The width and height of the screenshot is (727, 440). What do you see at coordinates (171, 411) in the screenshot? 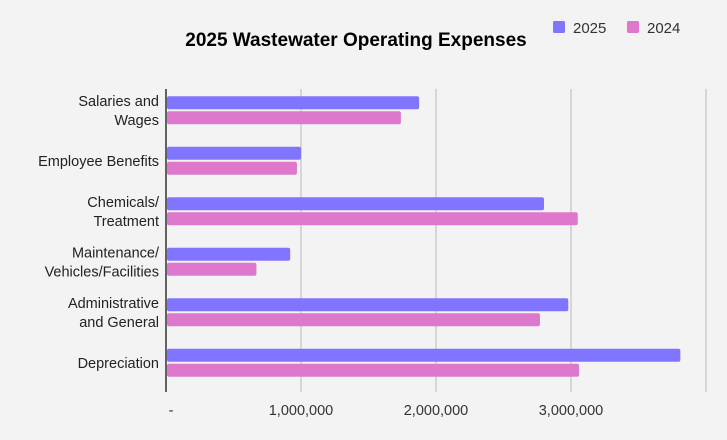
I see `x-tick-label: -` at bounding box center [171, 411].